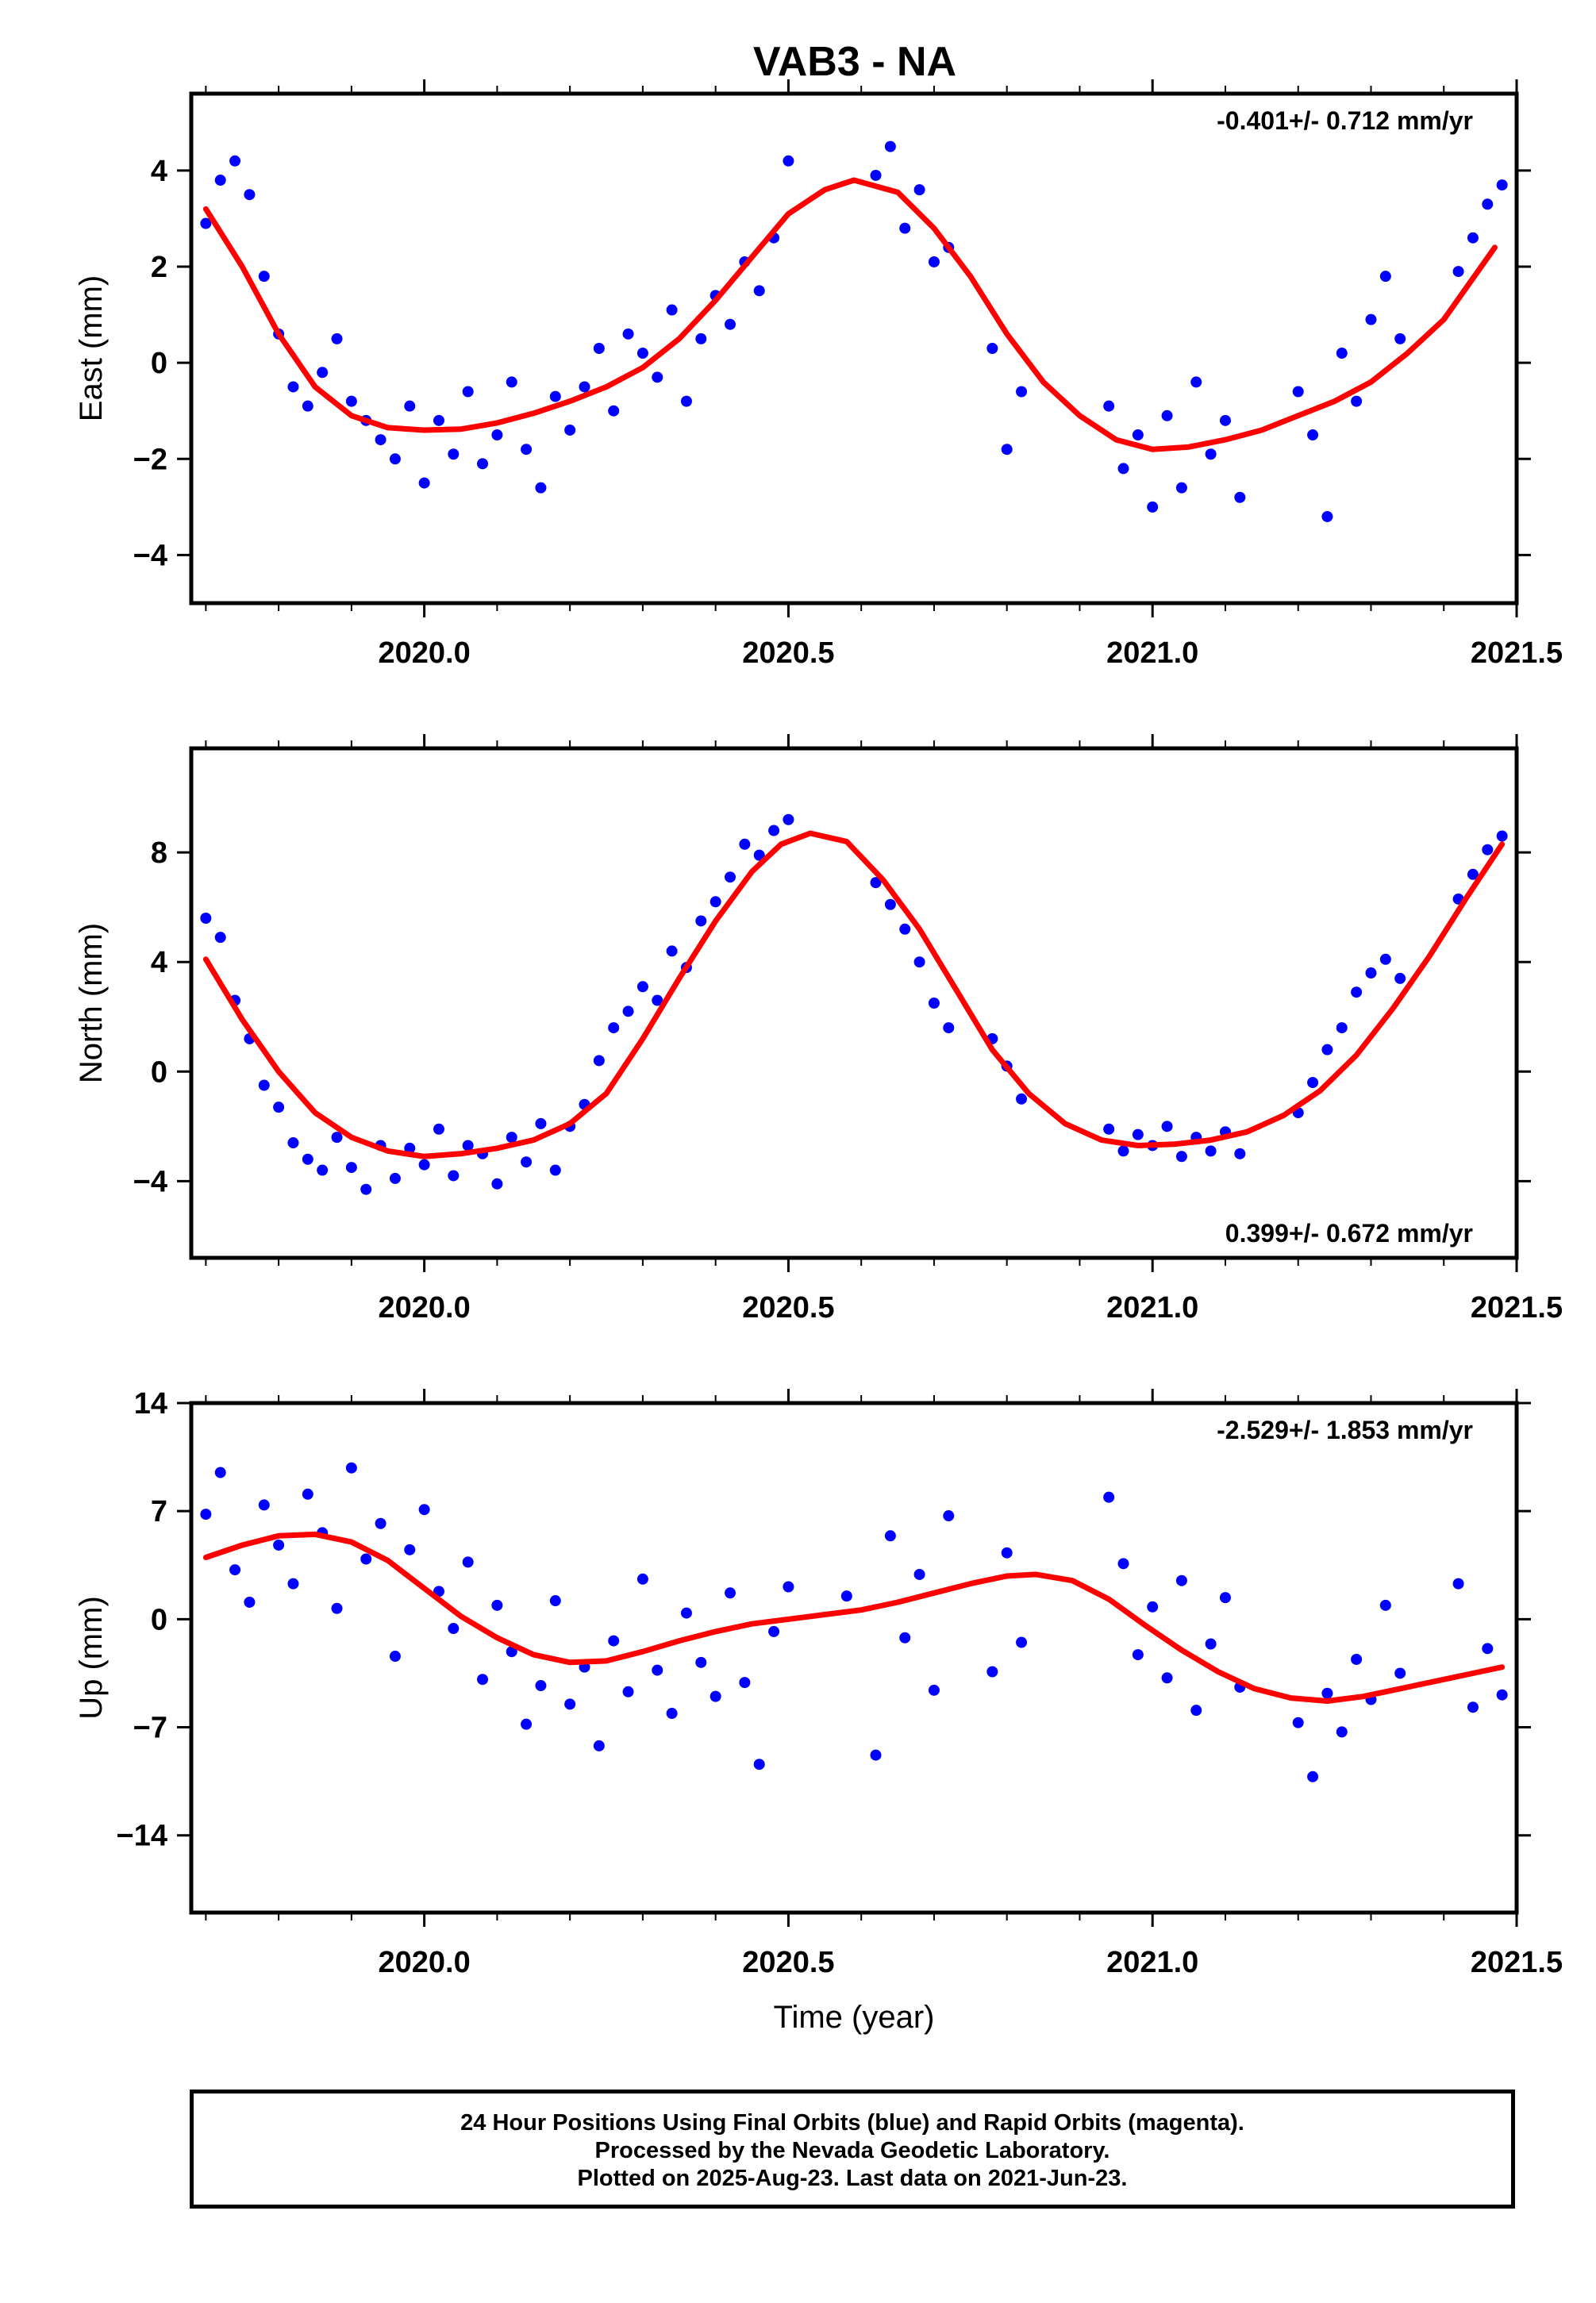 This screenshot has width=1596, height=2303. Describe the element at coordinates (854, 1622) in the screenshot. I see `plot-area` at that location.